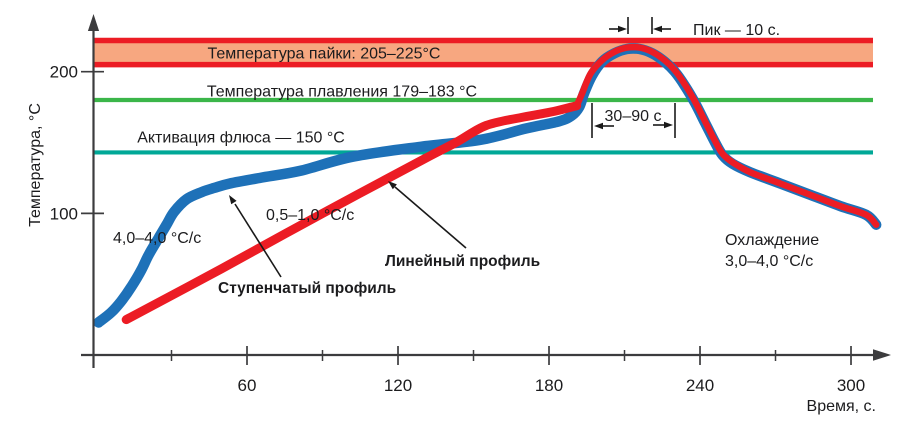  Describe the element at coordinates (247, 385) in the screenshot. I see `x-tick-label: 60` at that location.